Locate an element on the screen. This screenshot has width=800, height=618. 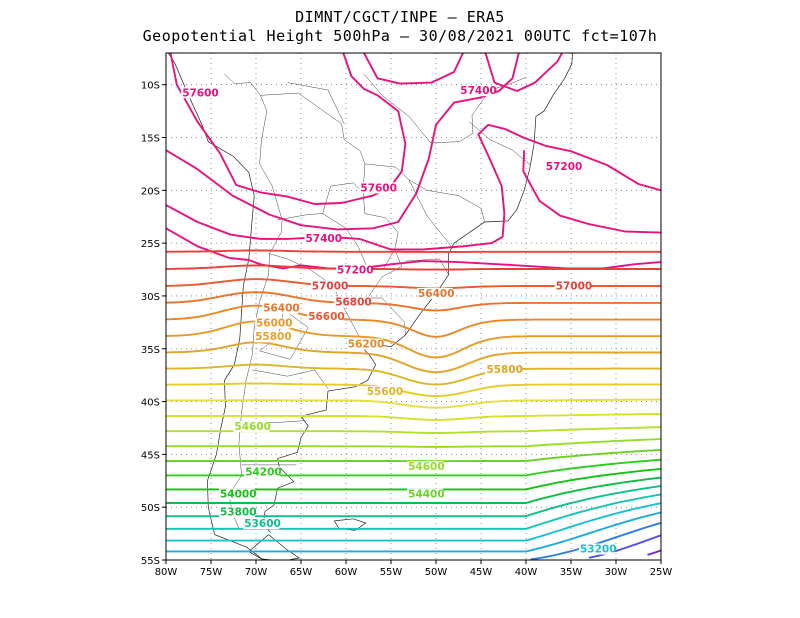
lon-tick-label: 70W is located at coordinates (256, 572).